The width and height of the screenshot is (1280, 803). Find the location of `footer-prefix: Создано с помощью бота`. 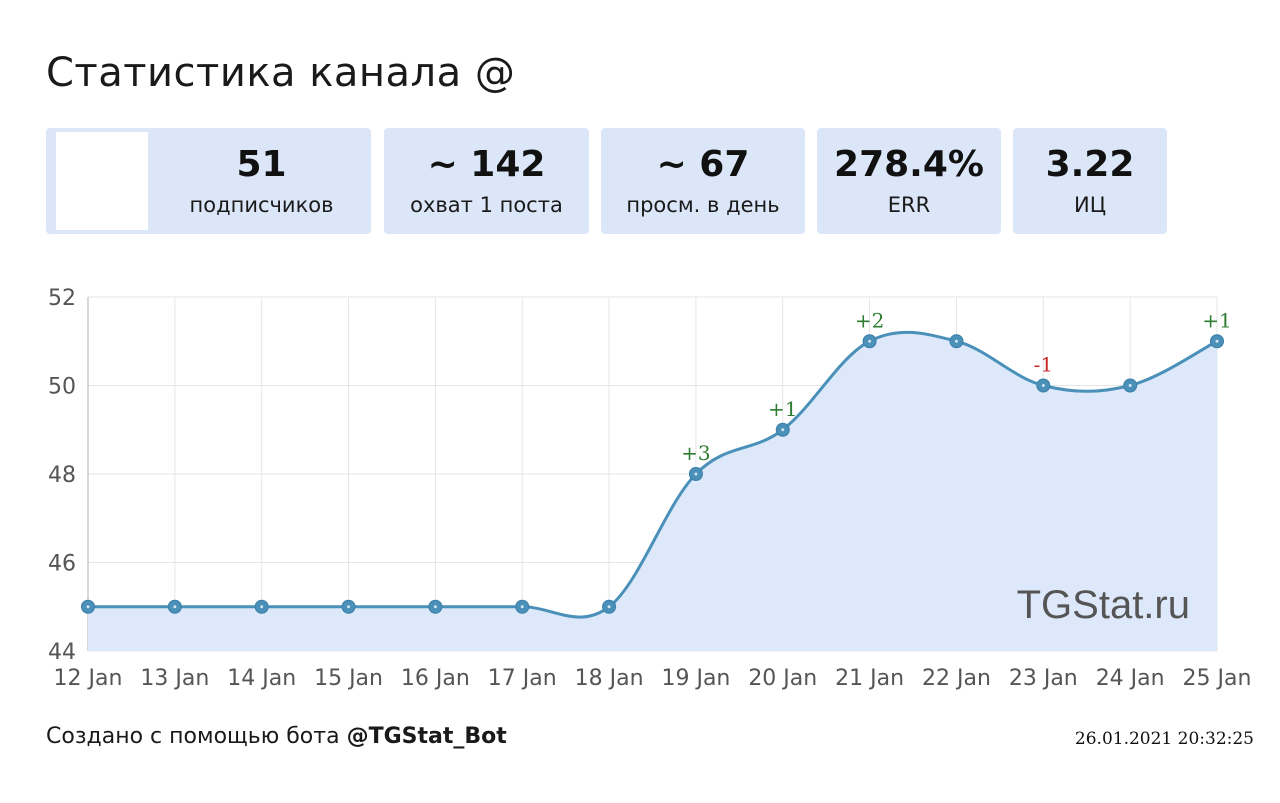

footer-prefix: Создано с помощью бота is located at coordinates (196, 736).